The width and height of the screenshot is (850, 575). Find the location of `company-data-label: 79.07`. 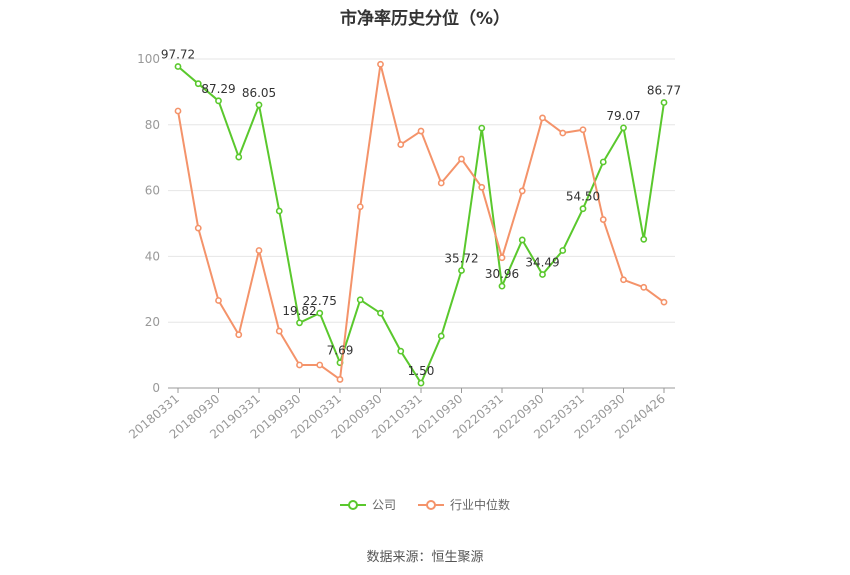

company-data-label: 79.07 is located at coordinates (623, 116).